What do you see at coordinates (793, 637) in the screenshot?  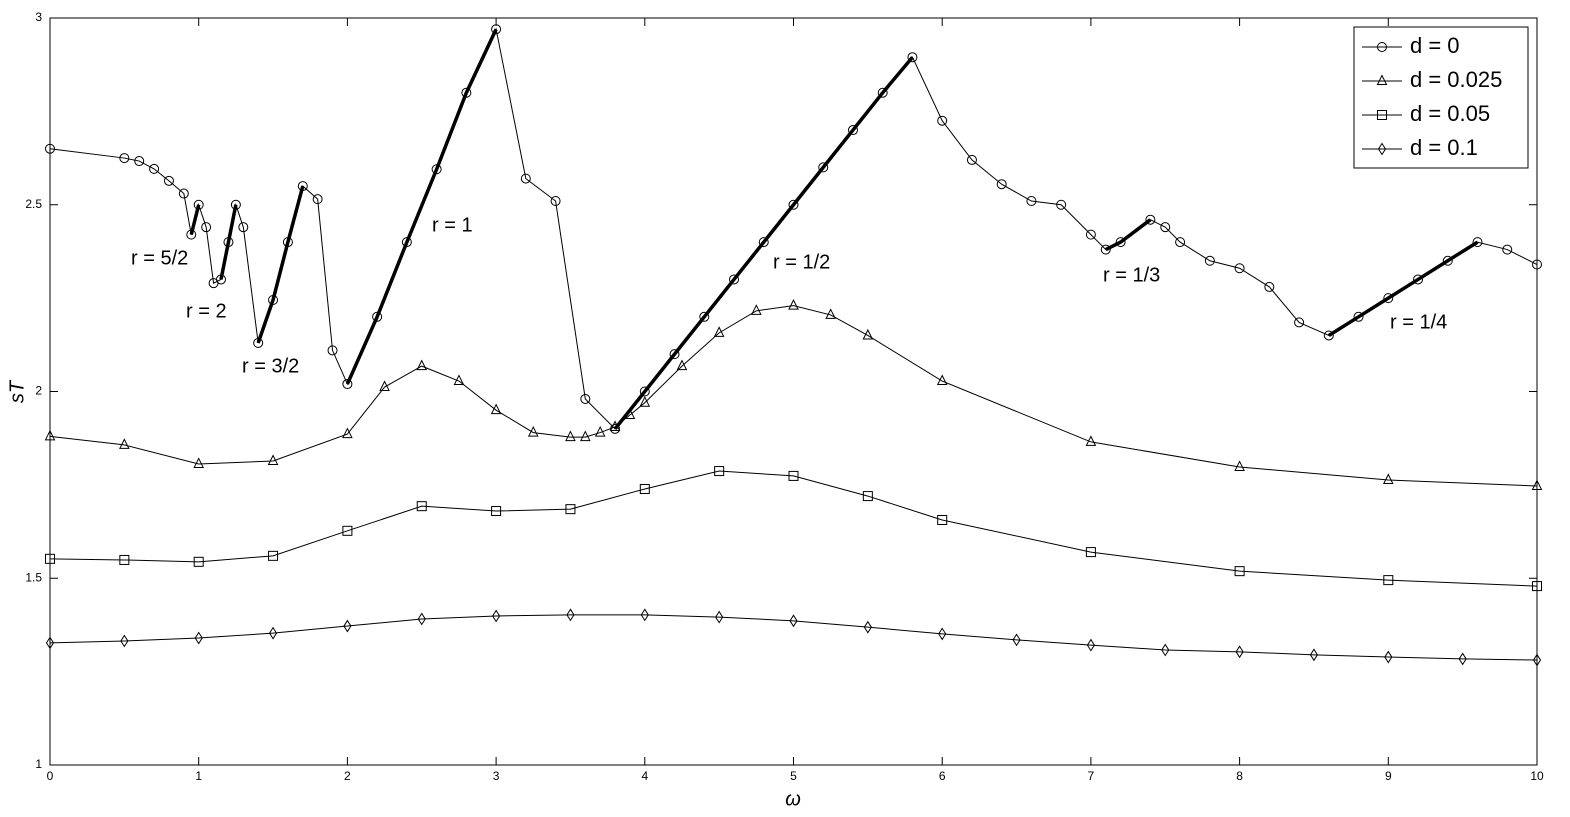 I see `series-line` at bounding box center [793, 637].